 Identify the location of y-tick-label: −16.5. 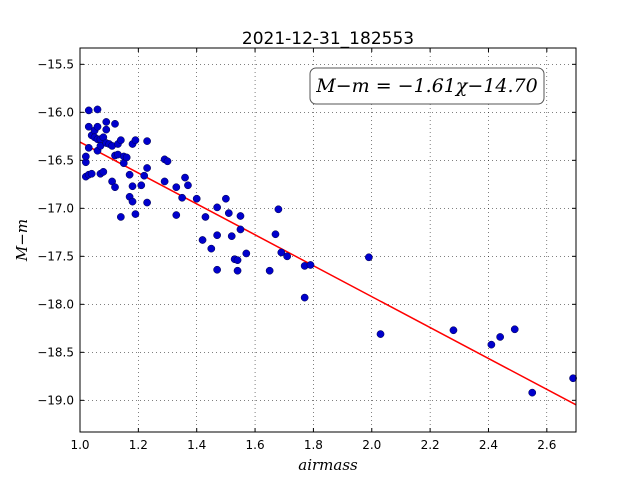
(55, 160).